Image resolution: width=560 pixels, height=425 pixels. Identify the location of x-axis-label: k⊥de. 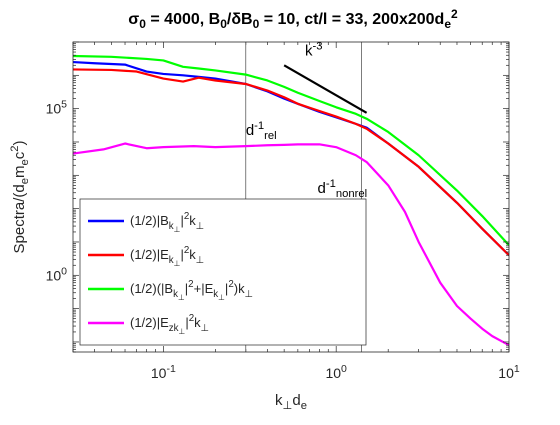
(291, 402).